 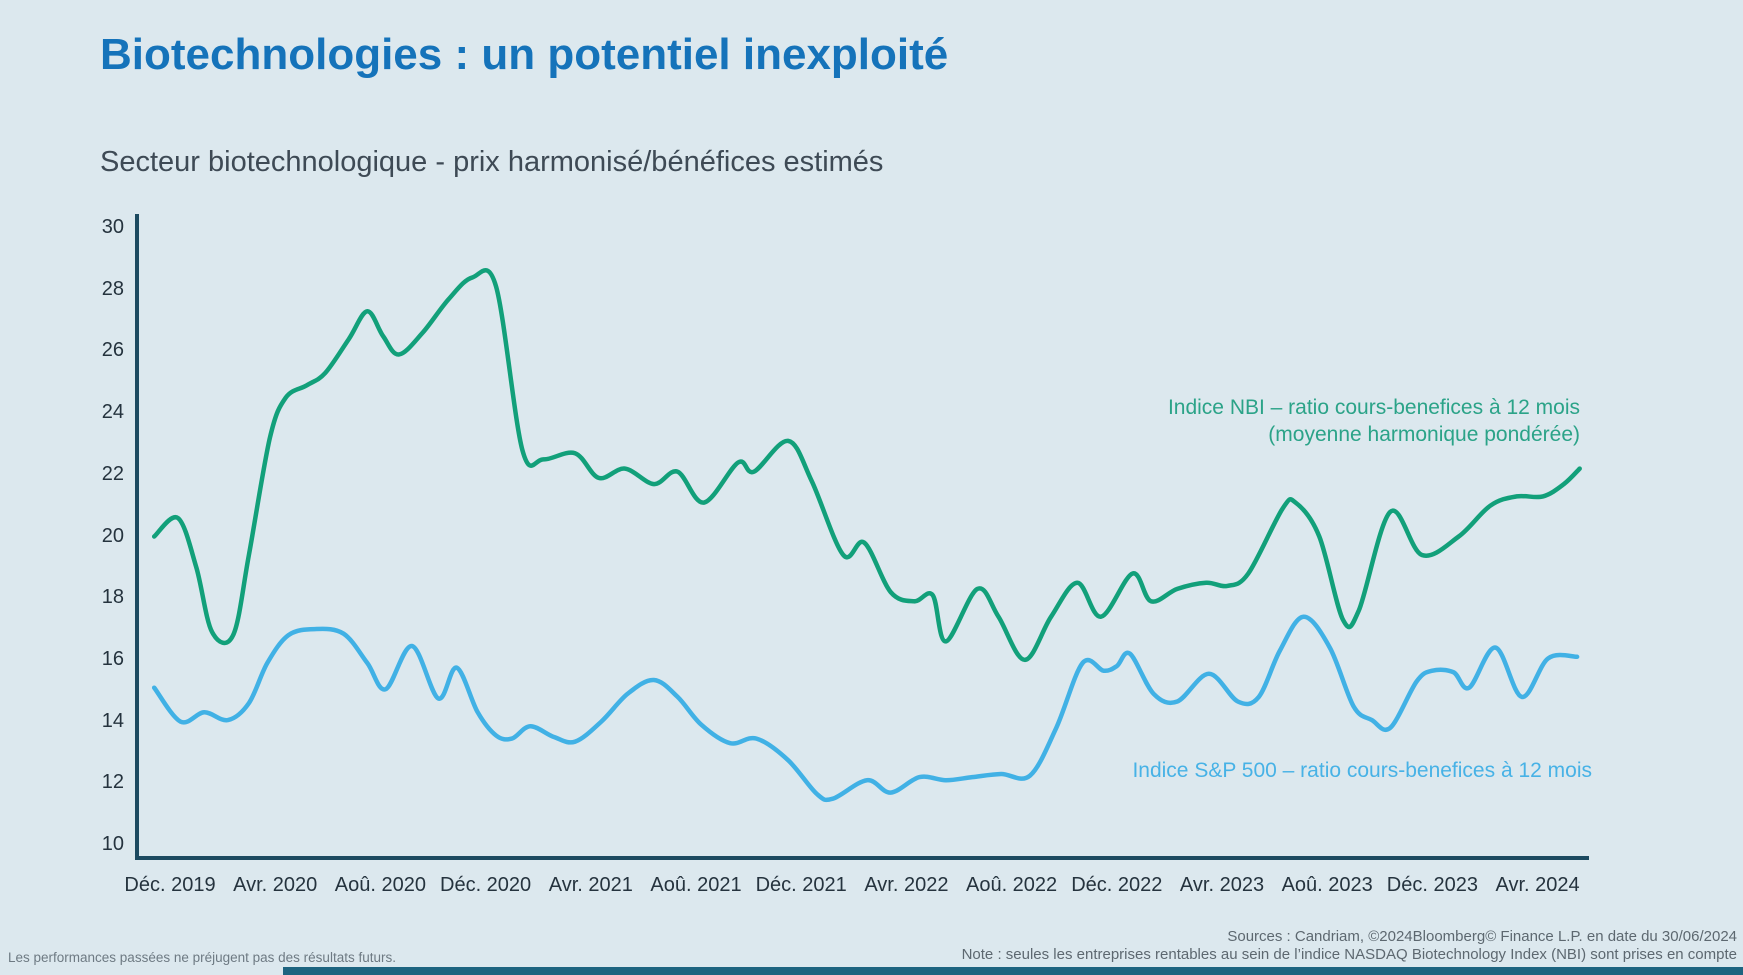 What do you see at coordinates (696, 885) in the screenshot?
I see `x-tick-label: Aoû. 2021` at bounding box center [696, 885].